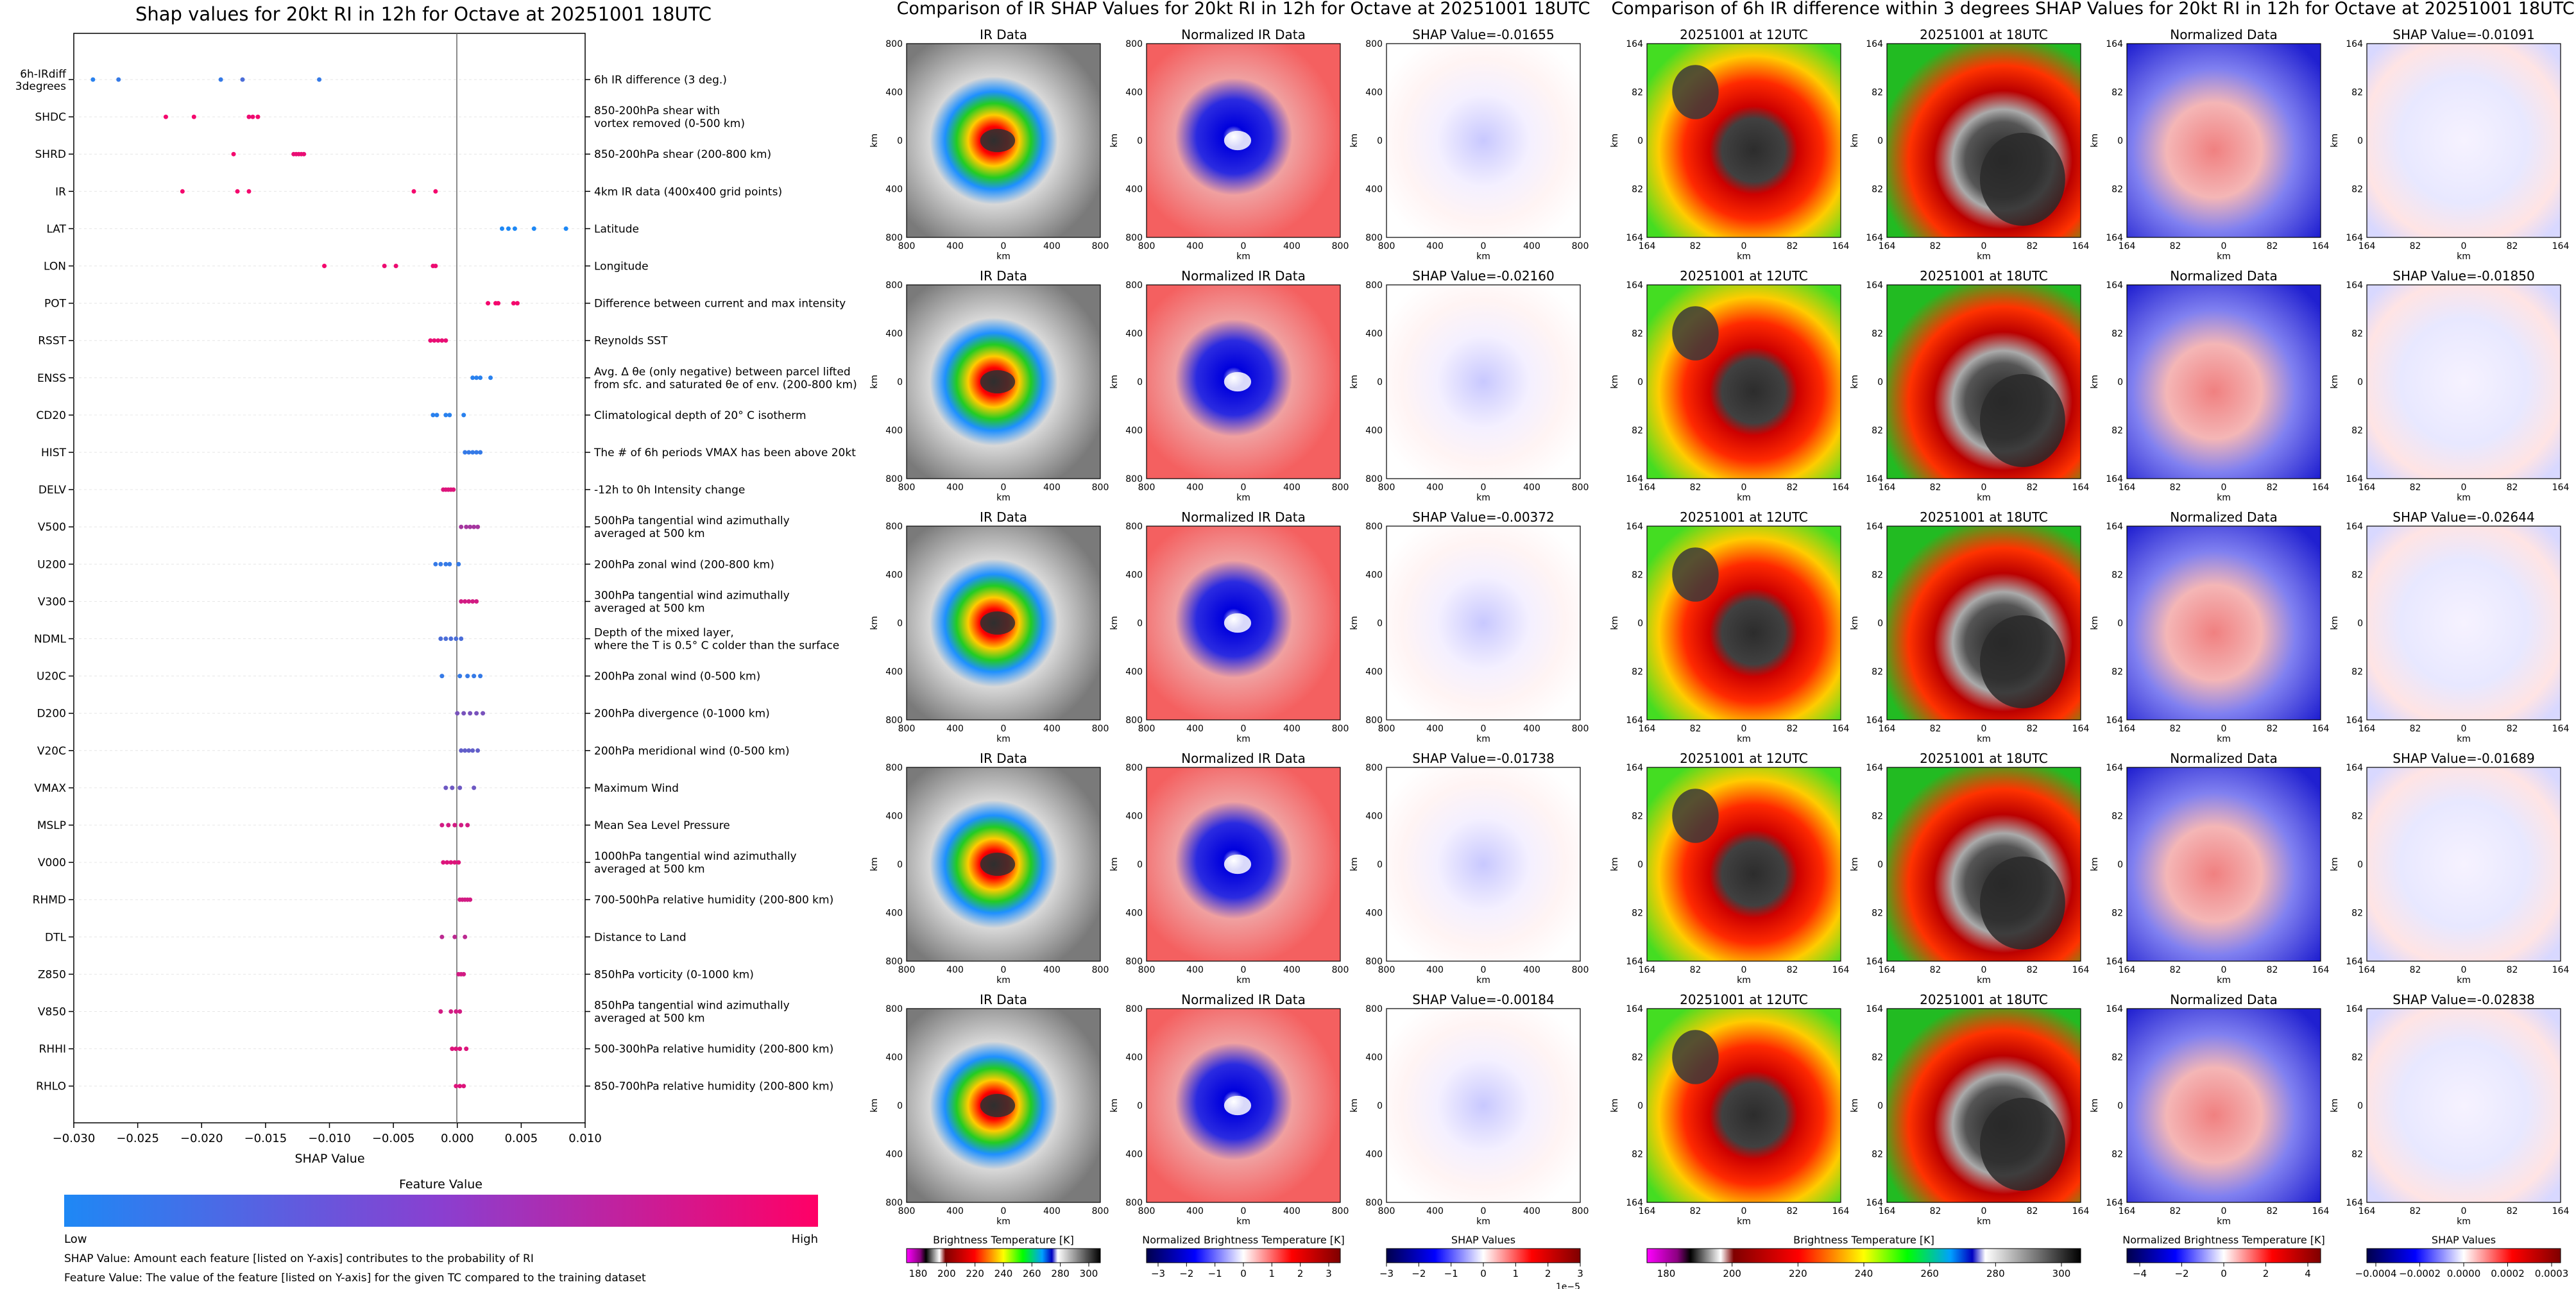 The image size is (2576, 1289). What do you see at coordinates (1744, 517) in the screenshot?
I see `panel-title: 20251001 at 12UTC` at bounding box center [1744, 517].